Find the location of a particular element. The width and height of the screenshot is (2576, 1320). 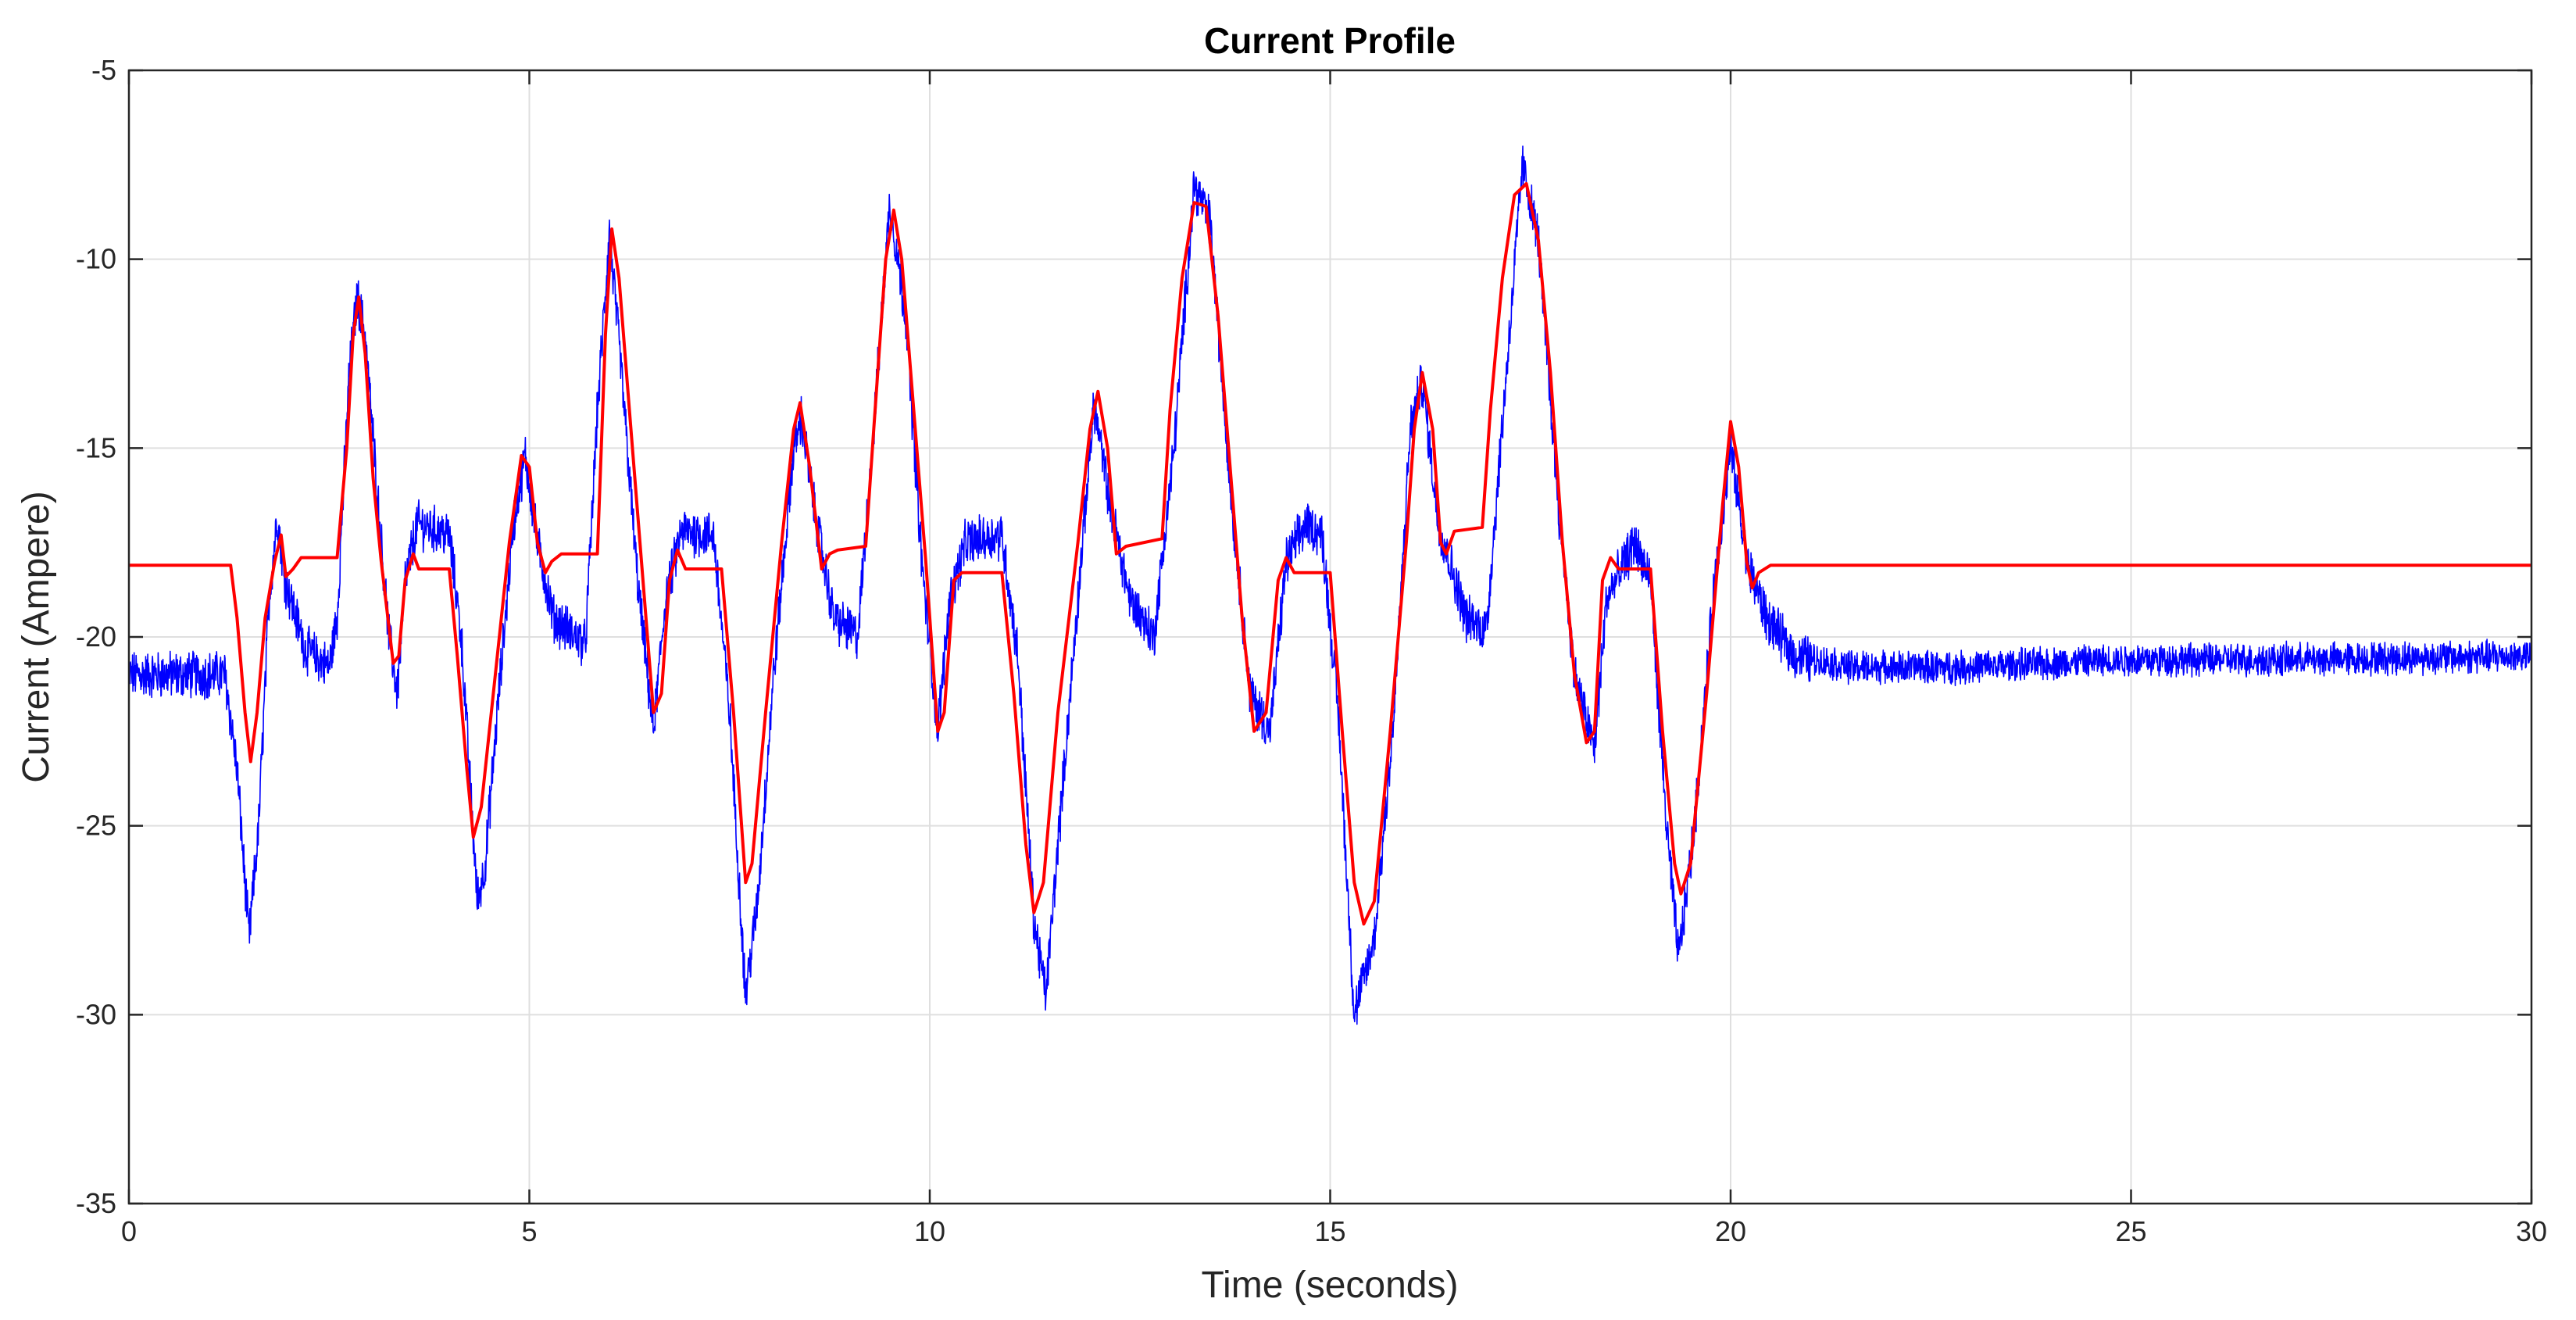

chart-title: Current Profile is located at coordinates (1330, 40).